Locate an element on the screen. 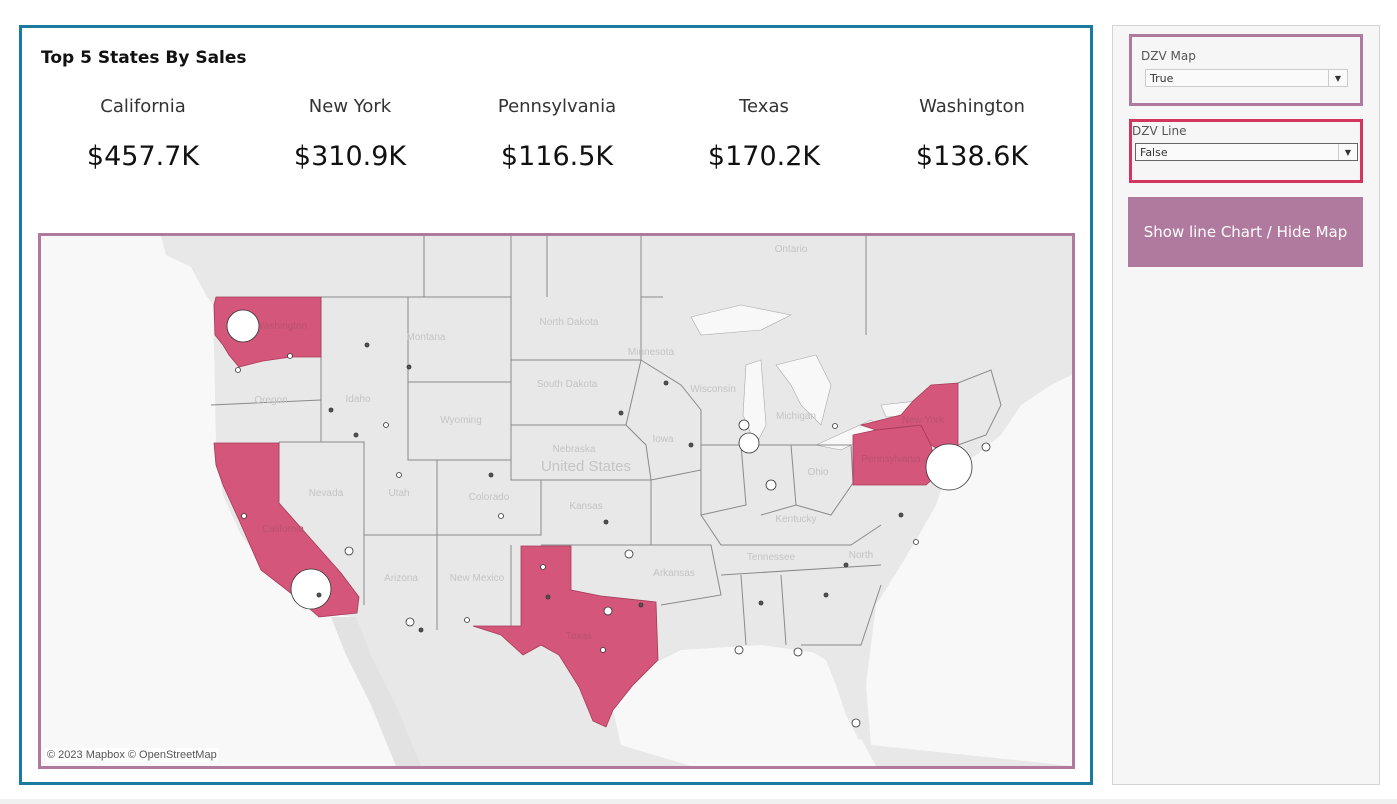  label-washington: Washington is located at coordinates (281, 326).